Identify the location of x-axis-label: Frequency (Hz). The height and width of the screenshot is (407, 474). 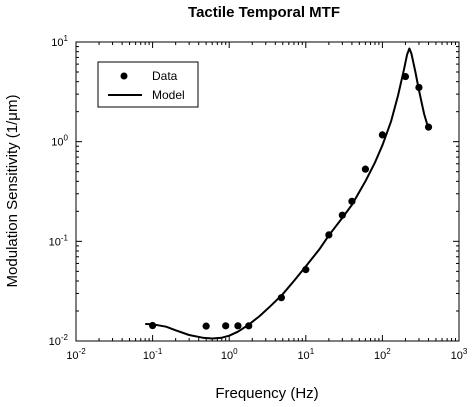
(266, 393).